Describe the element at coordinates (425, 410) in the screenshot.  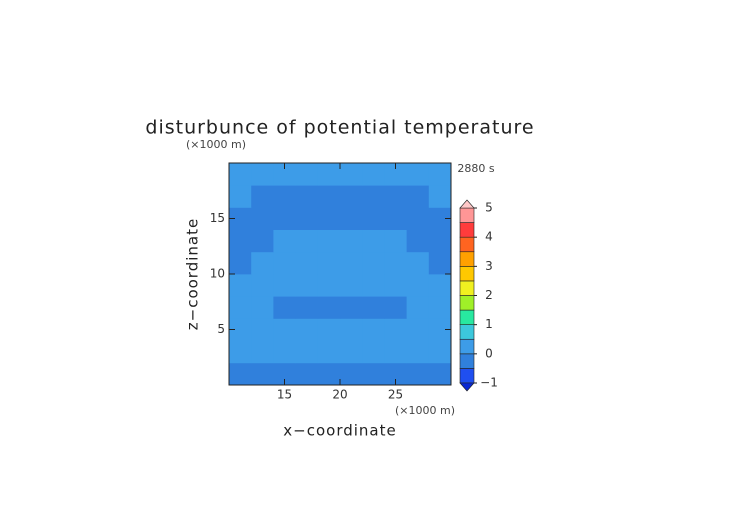
I see `x-unit: (×1000 m)` at that location.